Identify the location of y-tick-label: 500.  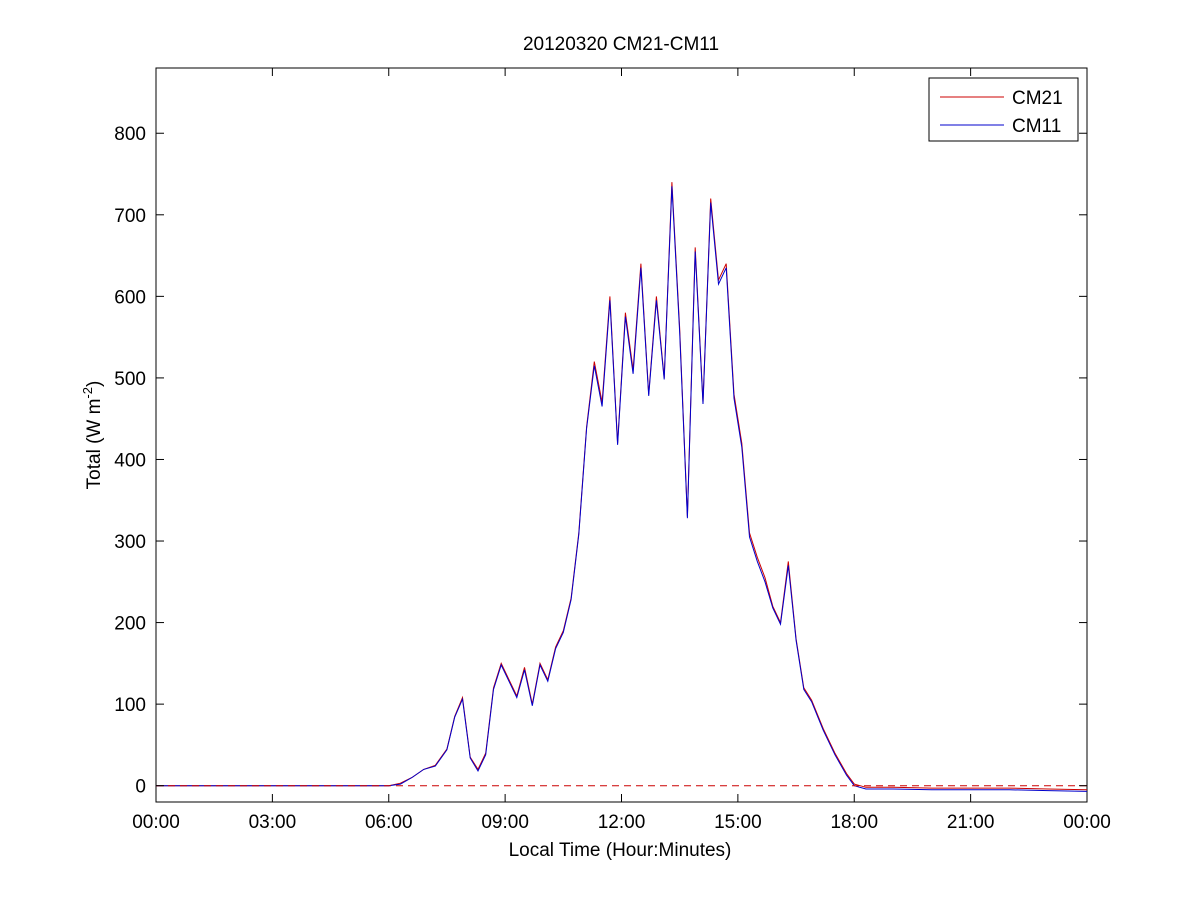
(130, 379).